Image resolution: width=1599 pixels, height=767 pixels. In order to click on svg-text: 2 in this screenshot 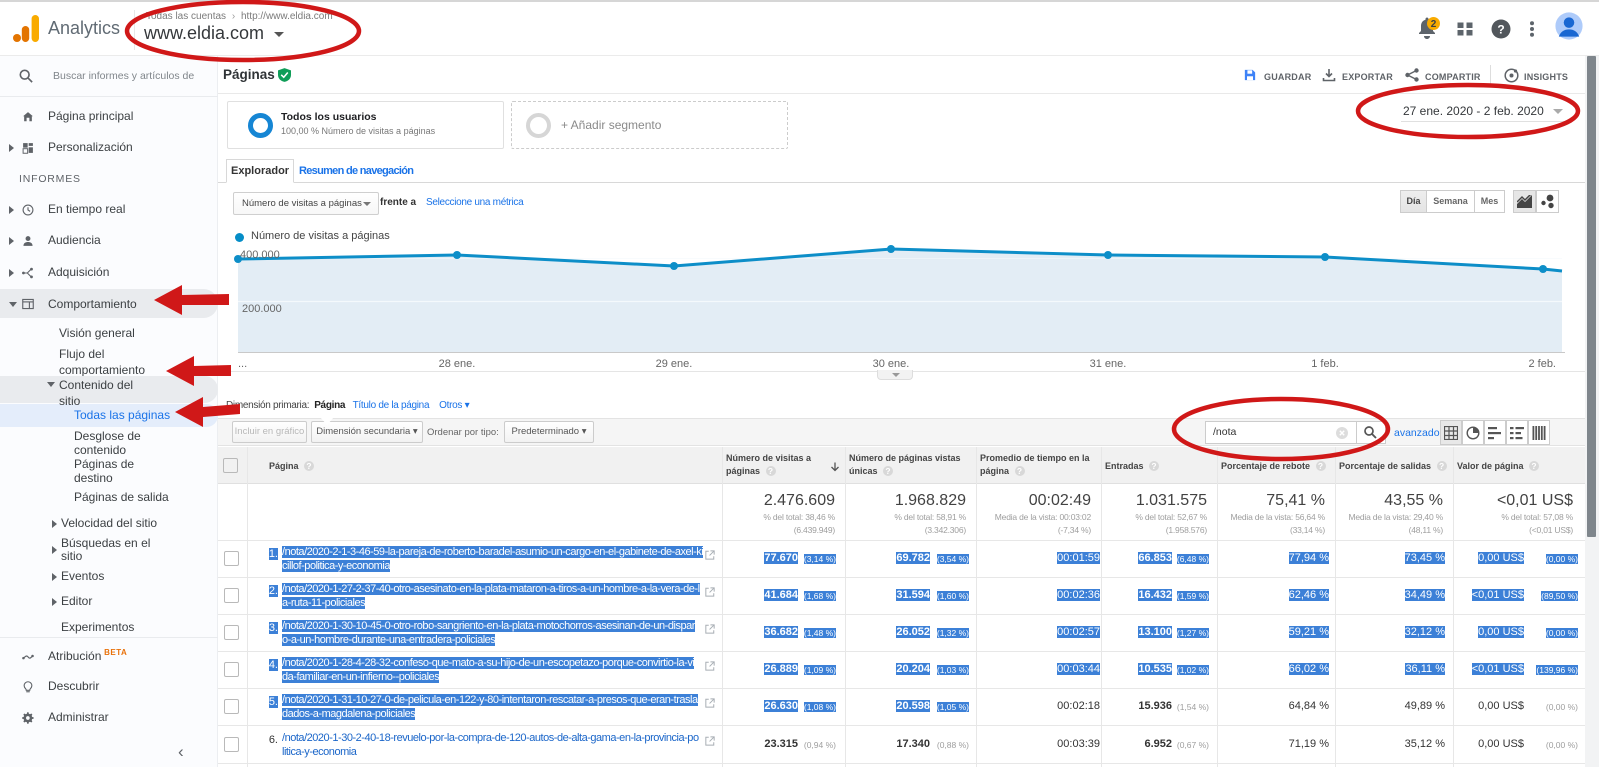, I will do `click(1434, 24)`.